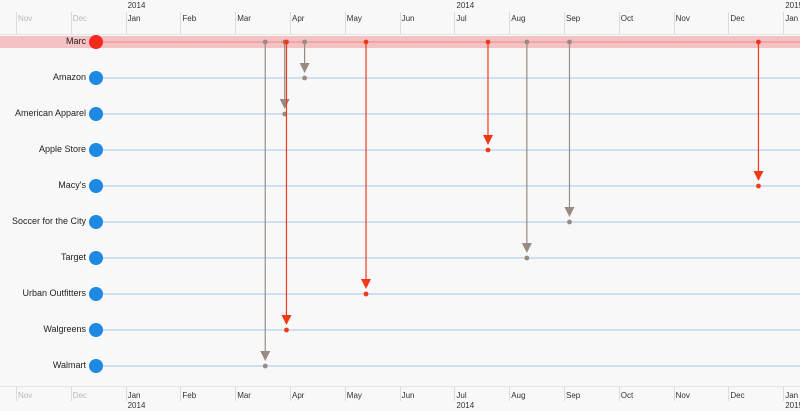  What do you see at coordinates (72, 185) in the screenshot?
I see `lane-label: Macy's` at bounding box center [72, 185].